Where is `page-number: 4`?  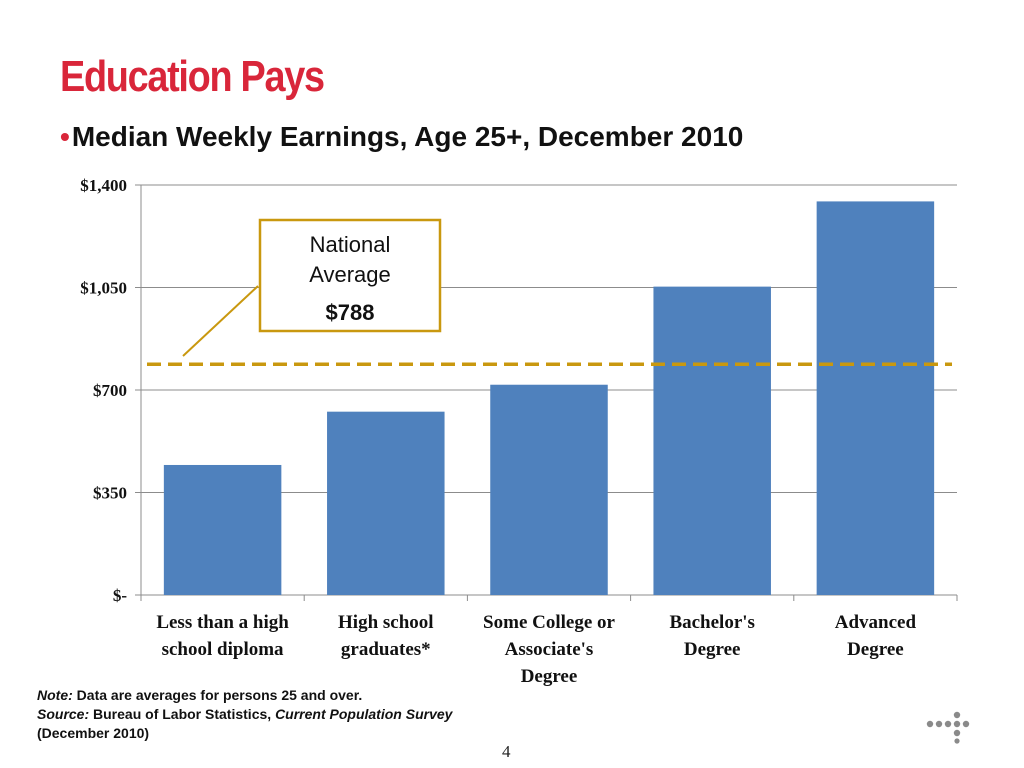 page-number: 4 is located at coordinates (506, 751).